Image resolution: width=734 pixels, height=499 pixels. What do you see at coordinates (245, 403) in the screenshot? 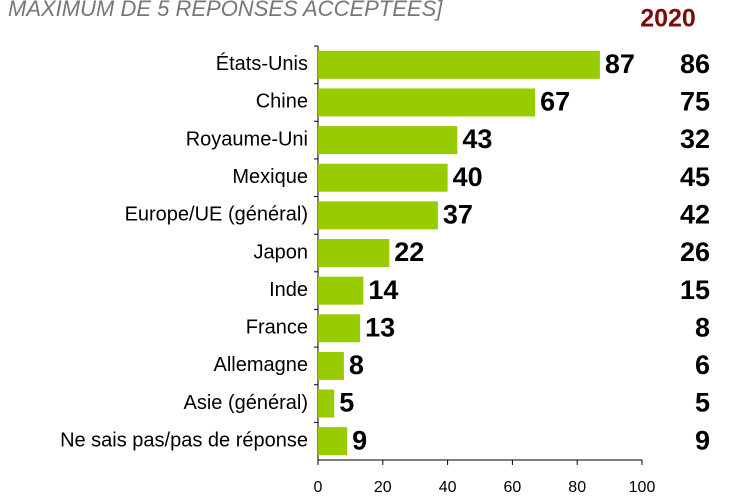
I see `category-label: Asie (général)` at bounding box center [245, 403].